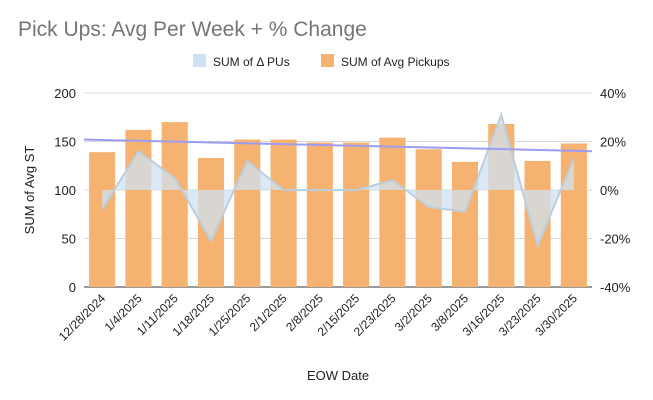 The height and width of the screenshot is (400, 653). What do you see at coordinates (65, 190) in the screenshot?
I see `y-left-tick-label: 100` at bounding box center [65, 190].